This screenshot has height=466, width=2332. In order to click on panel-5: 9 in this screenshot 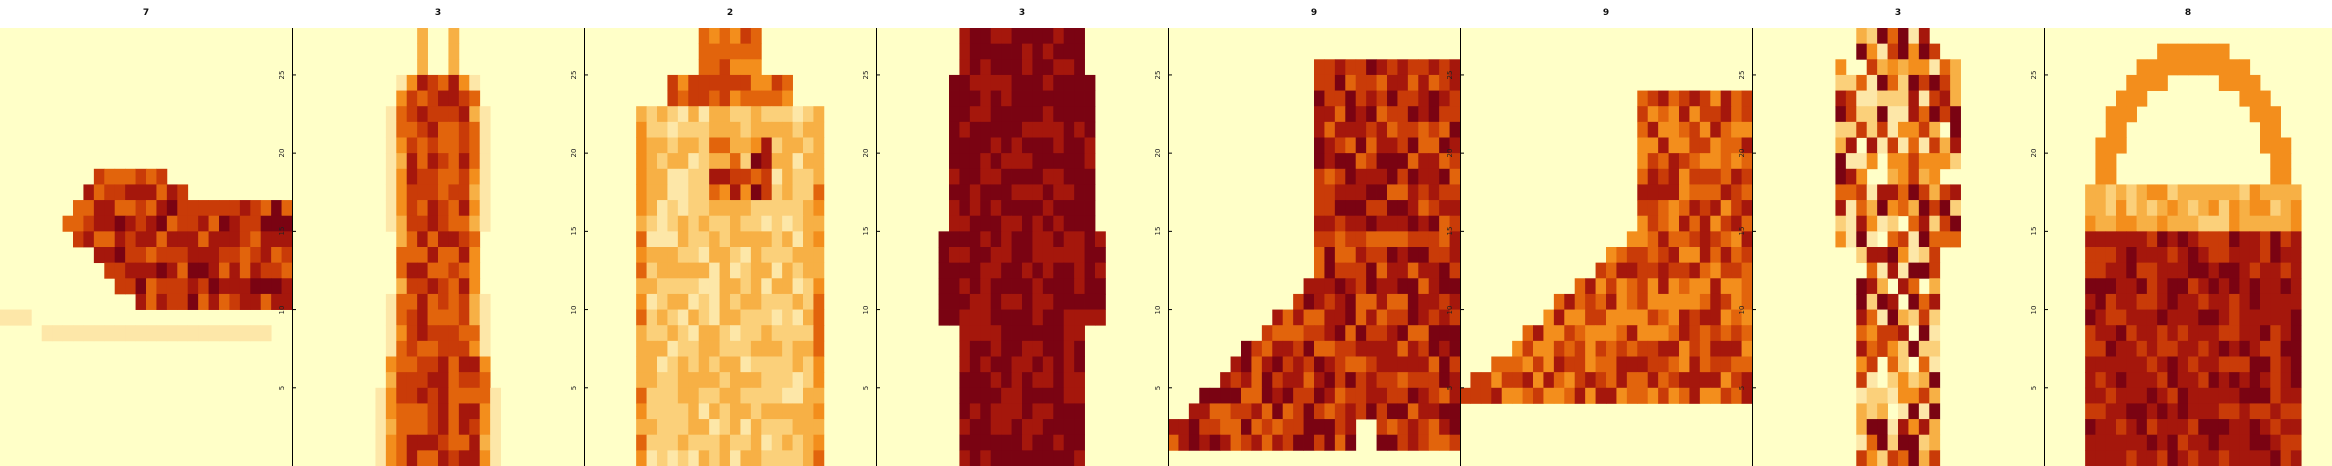, I will do `click(1314, 233)`.